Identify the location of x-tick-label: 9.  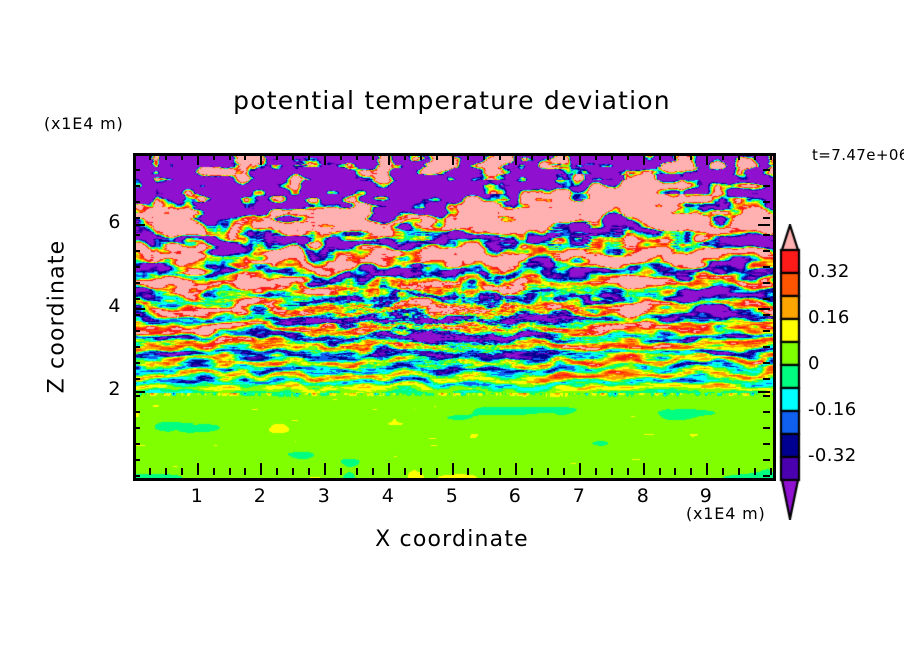
(706, 496).